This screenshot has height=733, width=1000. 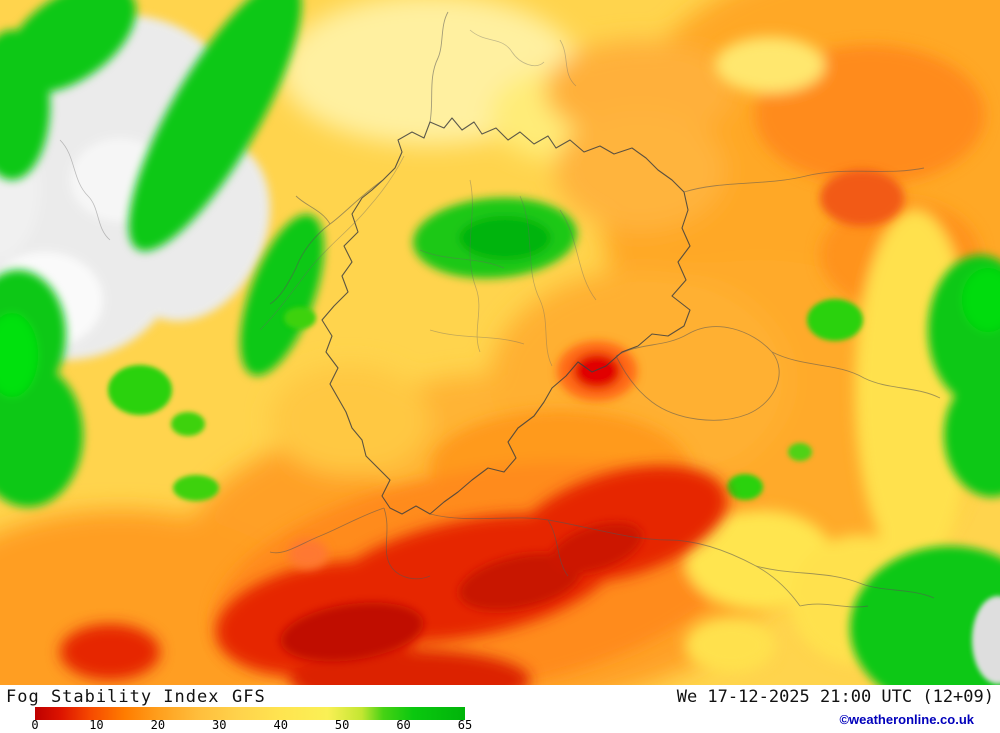 What do you see at coordinates (835, 697) in the screenshot?
I see `valid-datetime: We 17-12-2025 21:00 UTC (12+09)` at bounding box center [835, 697].